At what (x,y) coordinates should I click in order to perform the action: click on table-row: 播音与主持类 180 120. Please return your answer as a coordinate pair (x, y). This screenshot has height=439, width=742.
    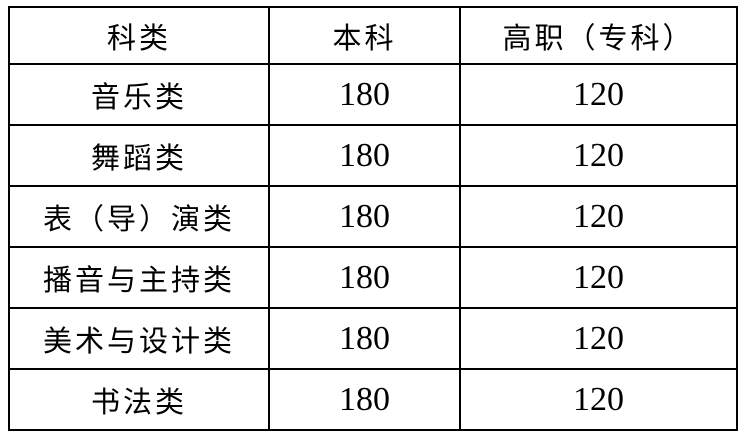
    Looking at the image, I should click on (373, 277).